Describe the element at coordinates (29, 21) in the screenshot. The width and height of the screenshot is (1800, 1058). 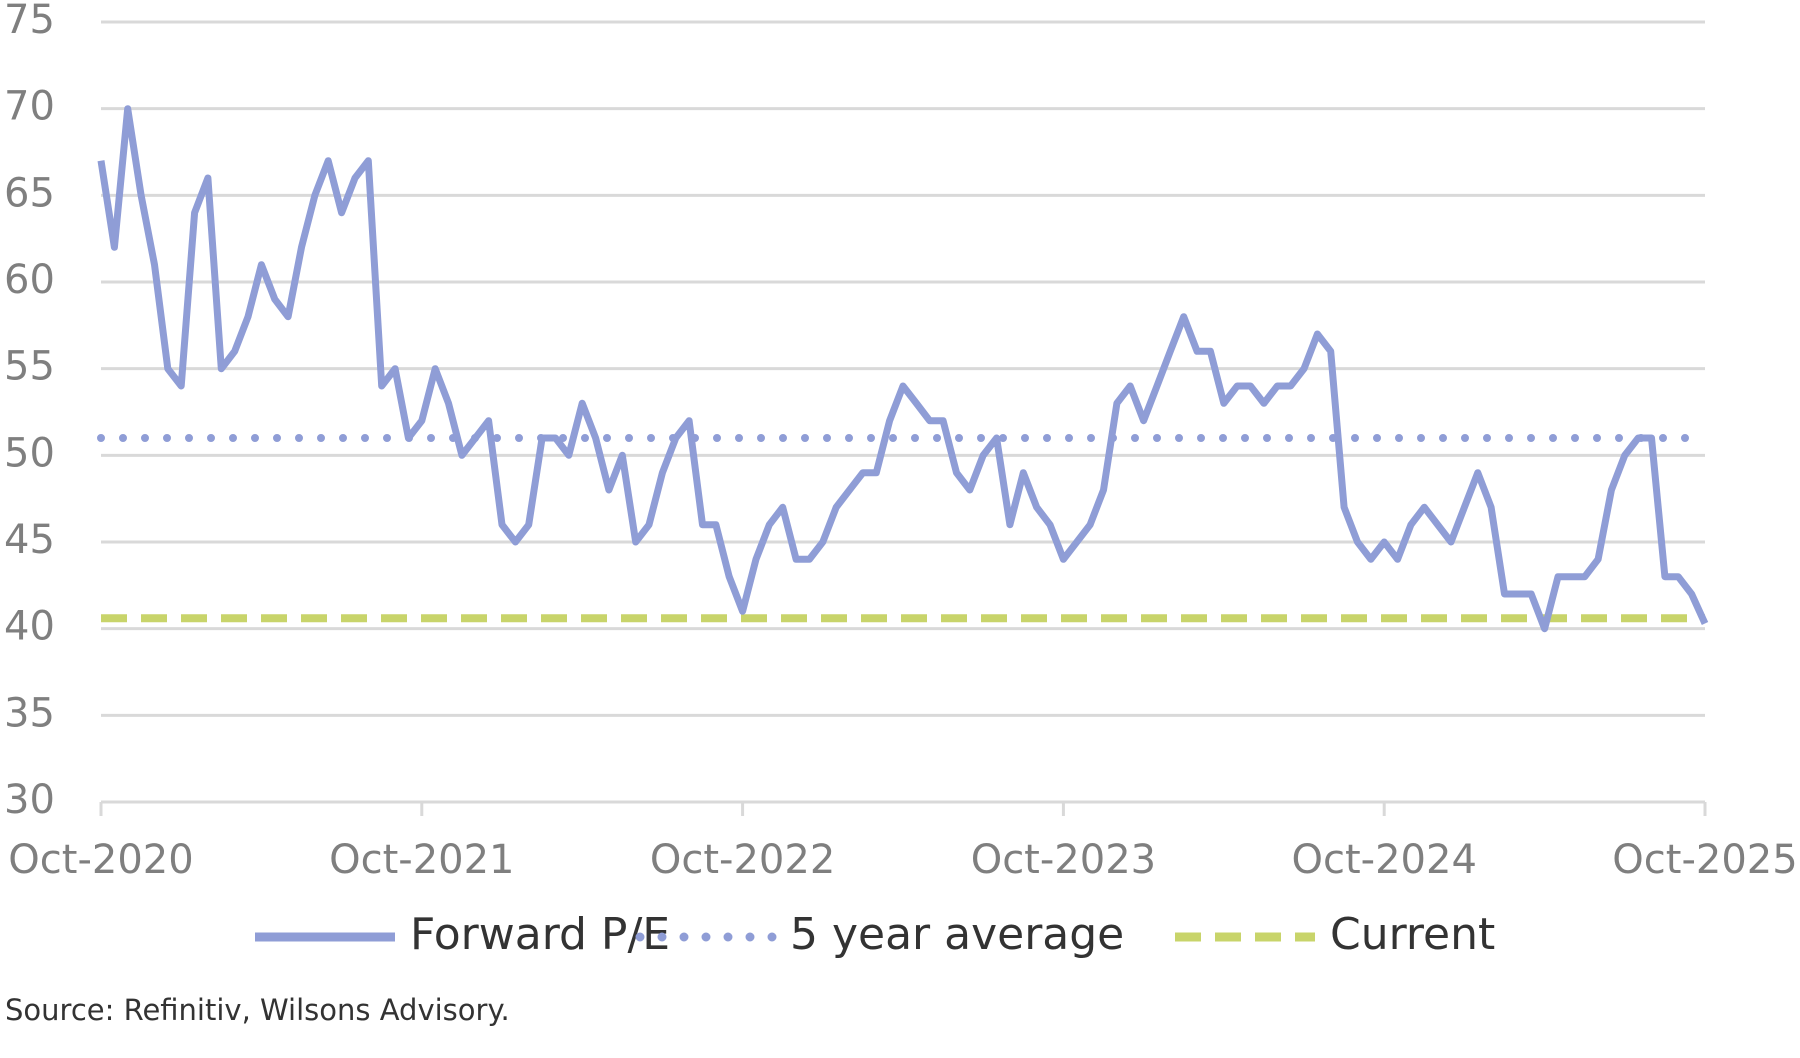
I see `y-tick-label: 75` at that location.